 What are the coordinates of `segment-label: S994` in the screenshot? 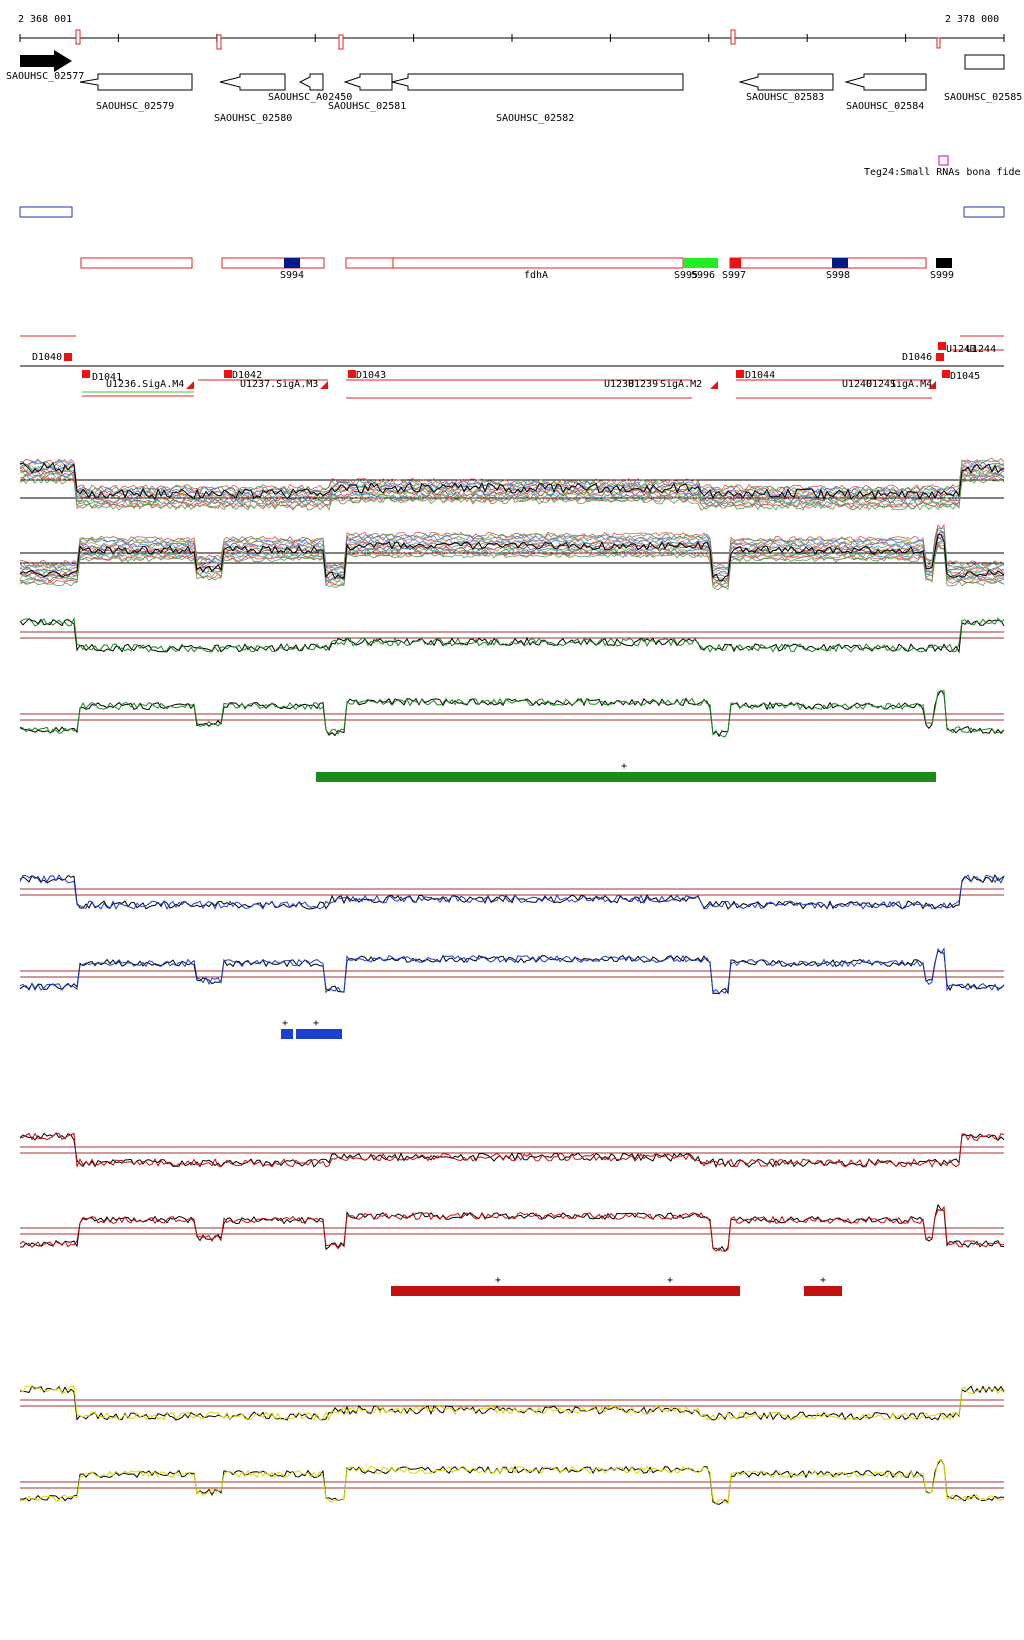 It's located at (292, 275).